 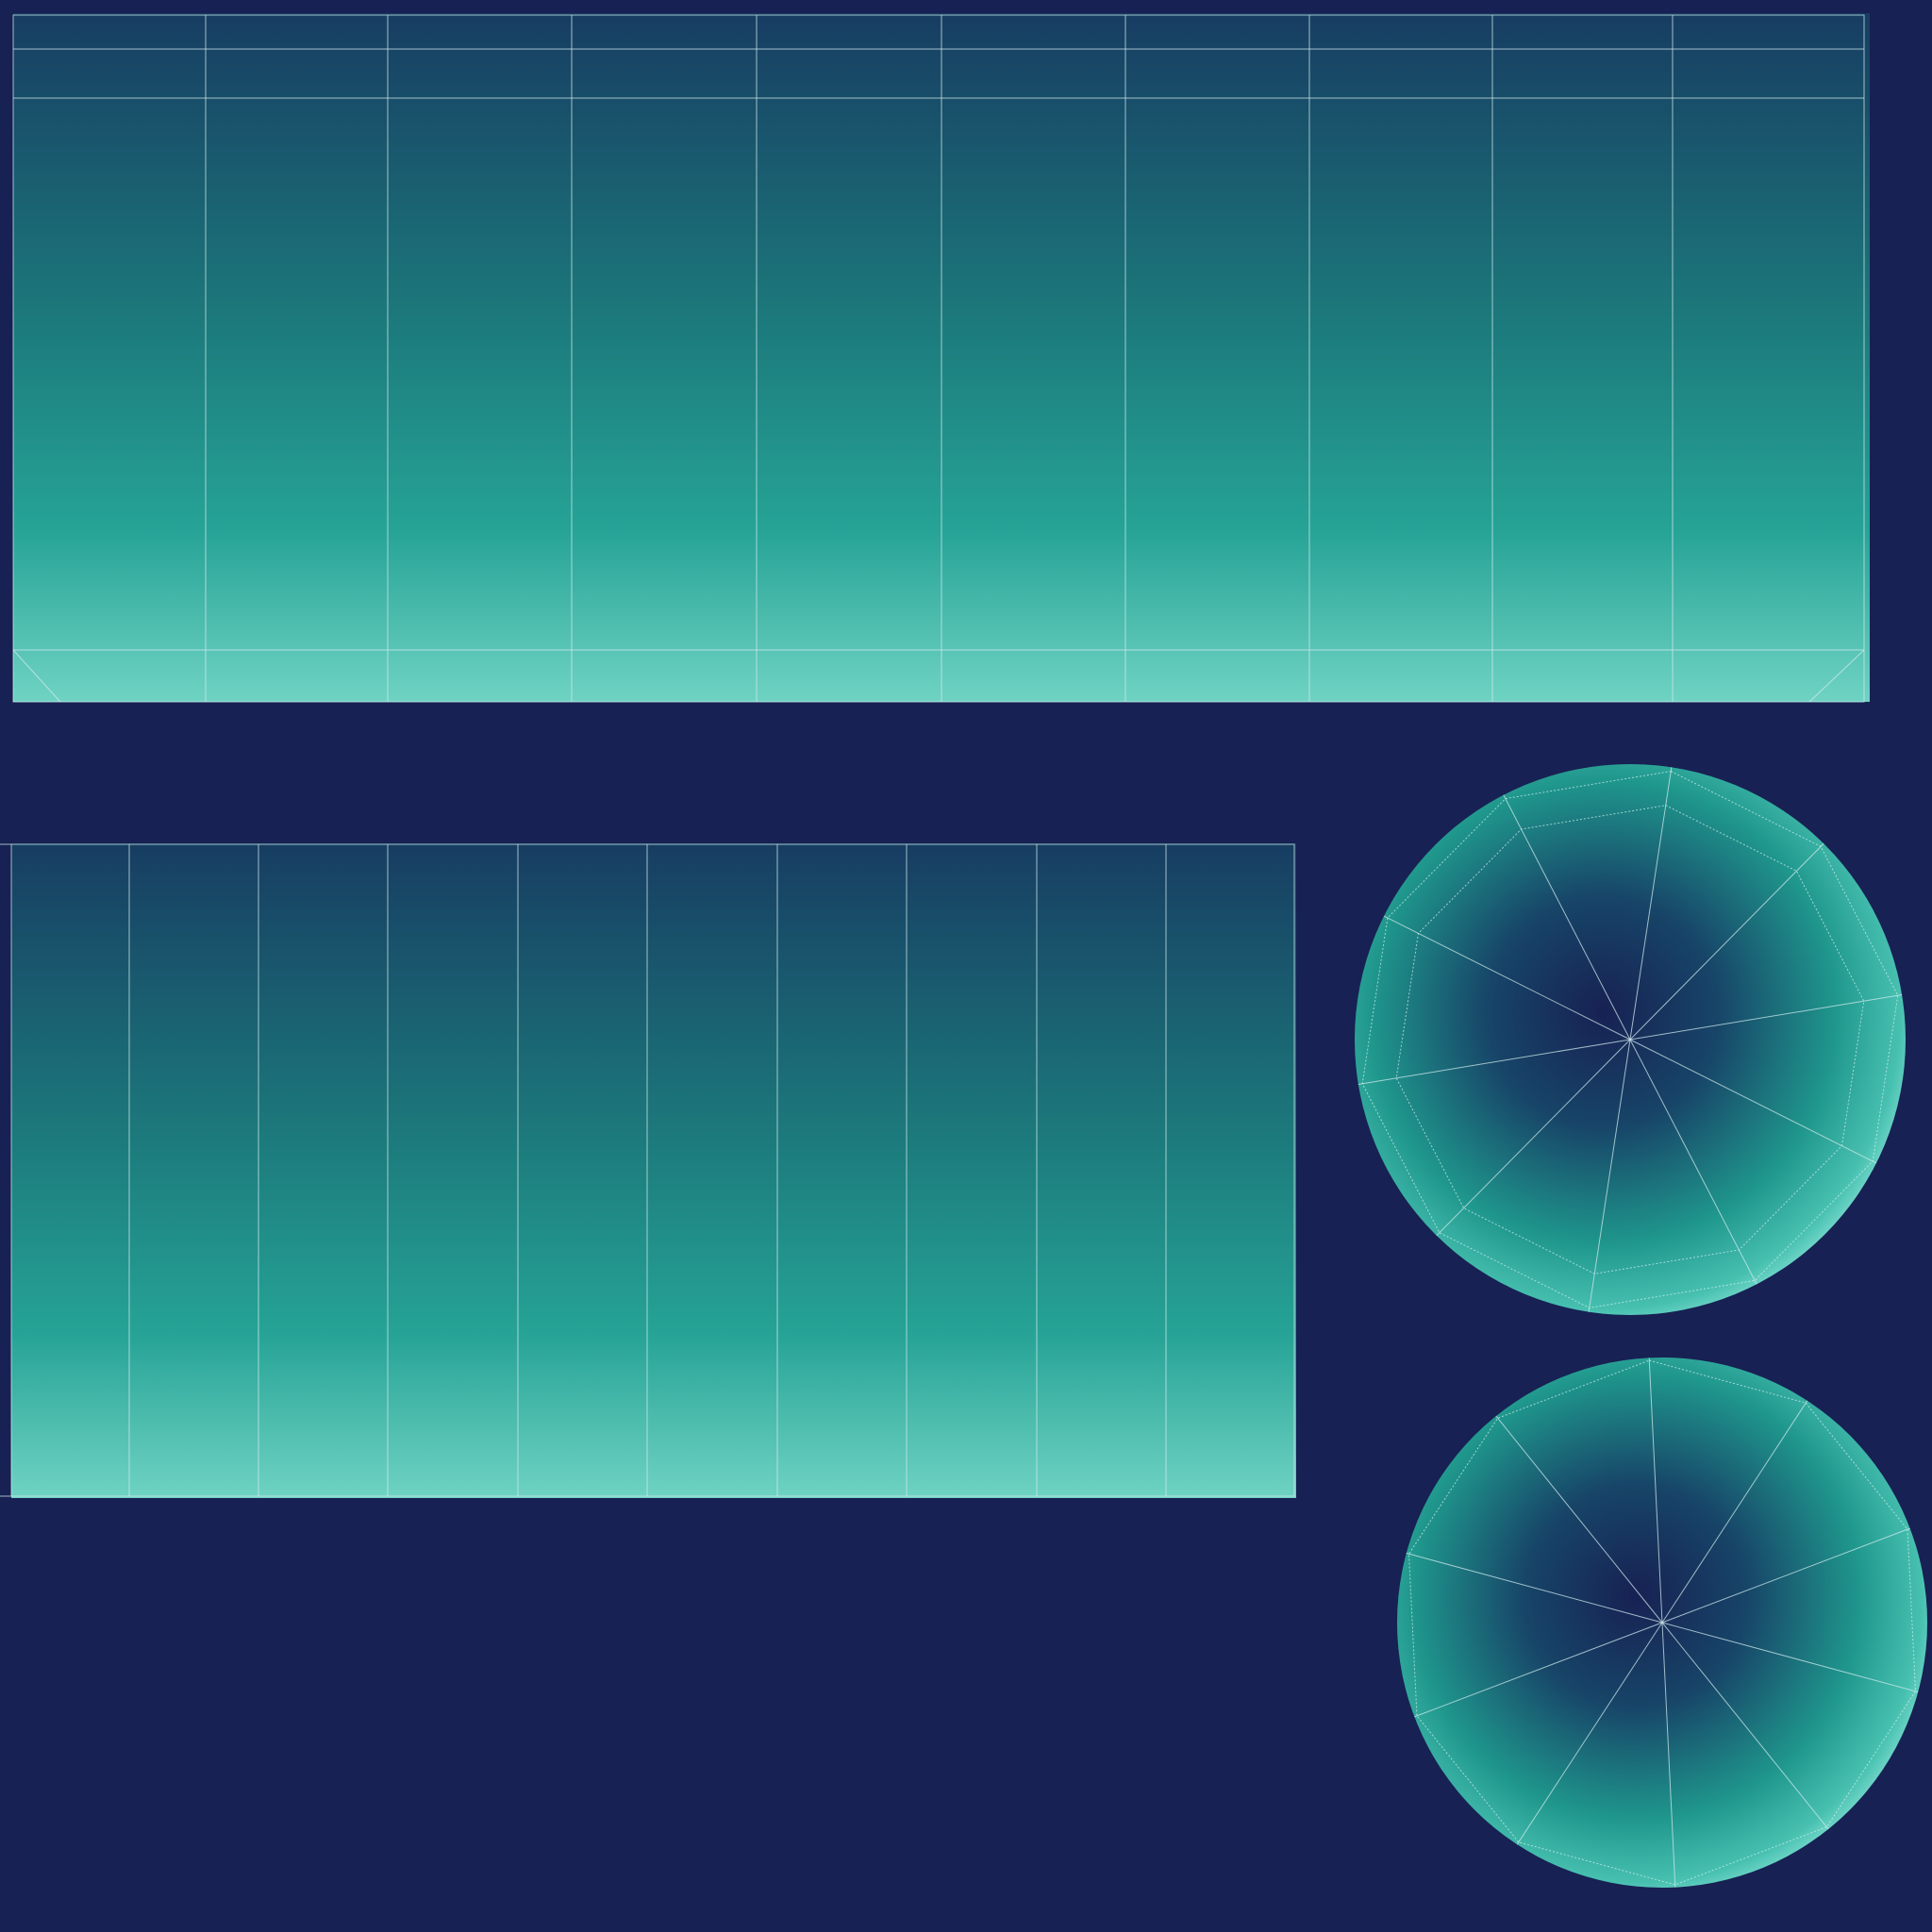 I want to click on cap-top-wireframe, so click(x=1630, y=1039).